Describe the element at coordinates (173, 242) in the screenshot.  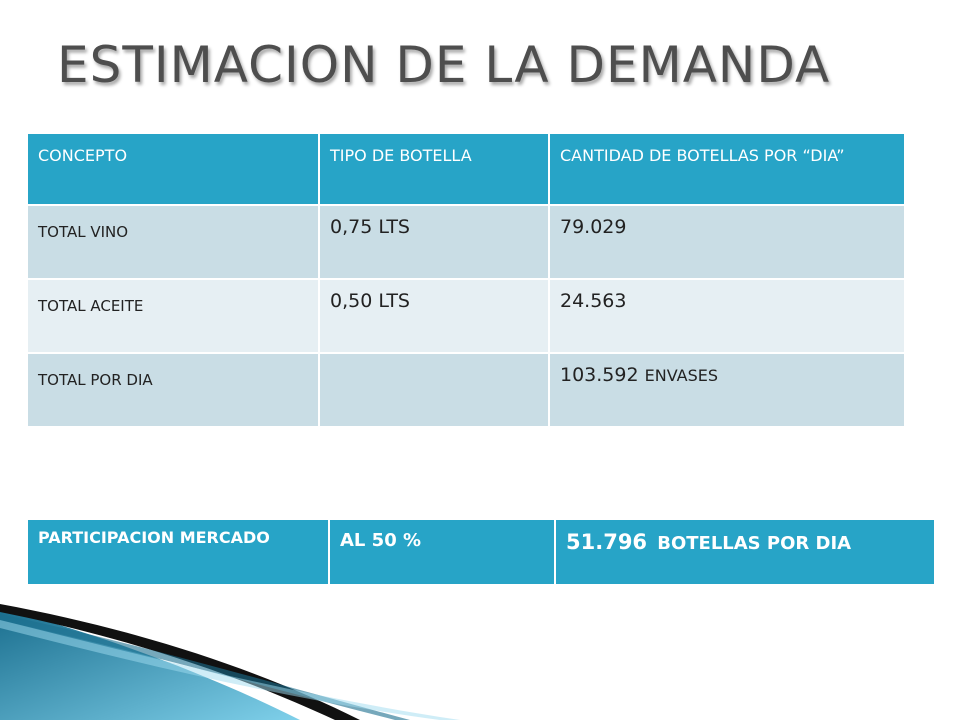
I see `row-concept: TOTAL VINO` at that location.